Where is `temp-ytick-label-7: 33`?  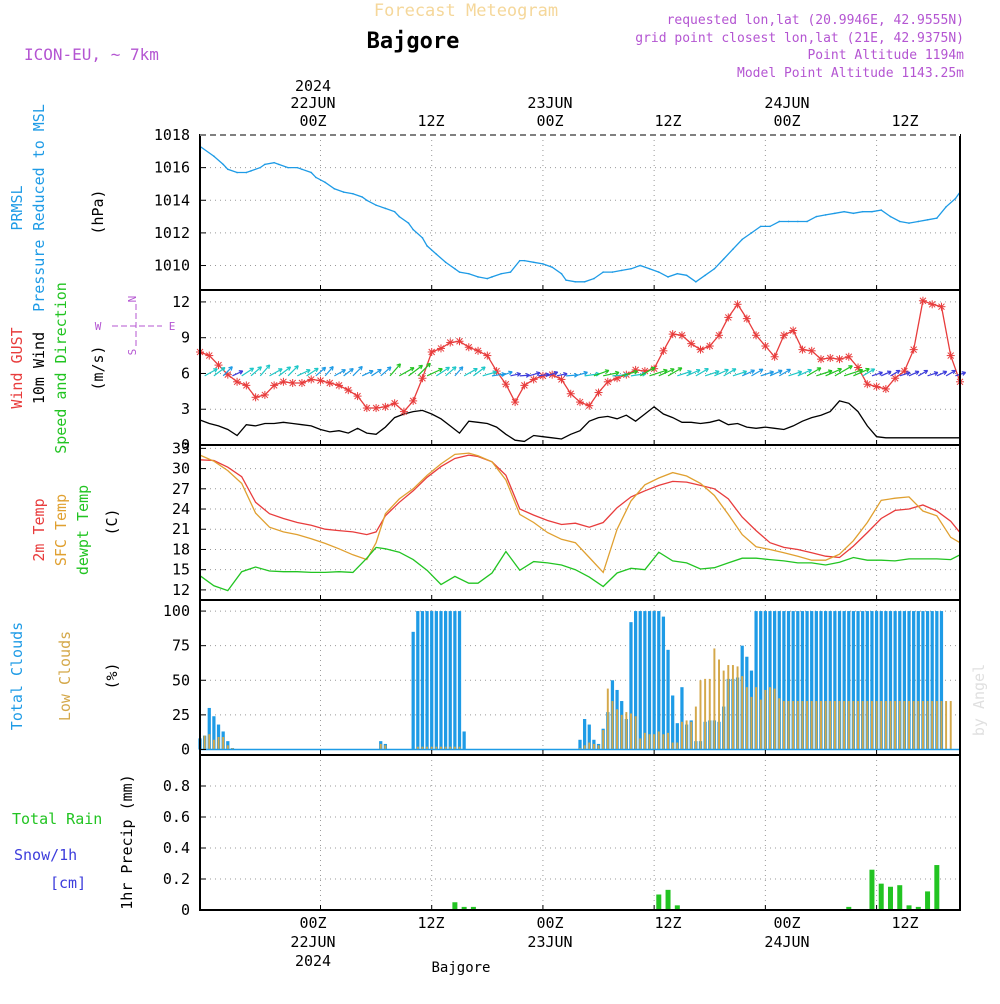
temp-ytick-label-7: 33 is located at coordinates (181, 448).